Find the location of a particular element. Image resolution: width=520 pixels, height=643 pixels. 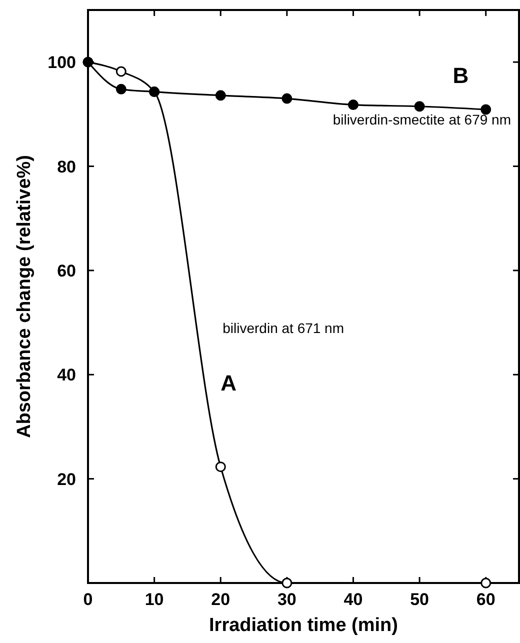

y-tick-label: 100 is located at coordinates (62, 62).